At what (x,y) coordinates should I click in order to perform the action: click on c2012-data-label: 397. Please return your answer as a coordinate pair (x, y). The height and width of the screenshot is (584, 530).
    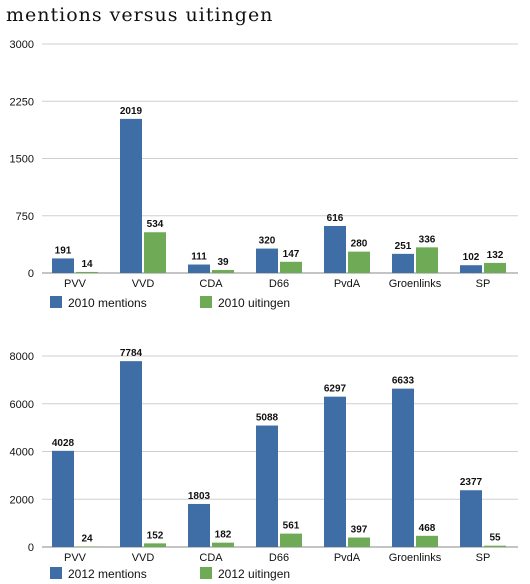
    Looking at the image, I should click on (359, 530).